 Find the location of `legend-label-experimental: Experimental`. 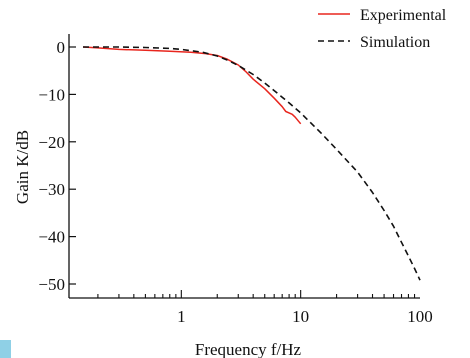

legend-label-experimental: Experimental is located at coordinates (403, 15).